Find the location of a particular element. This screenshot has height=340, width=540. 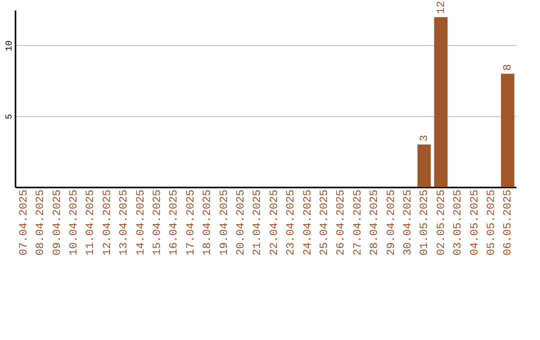

x-tick-label: 12.04.2025 is located at coordinates (108, 223).